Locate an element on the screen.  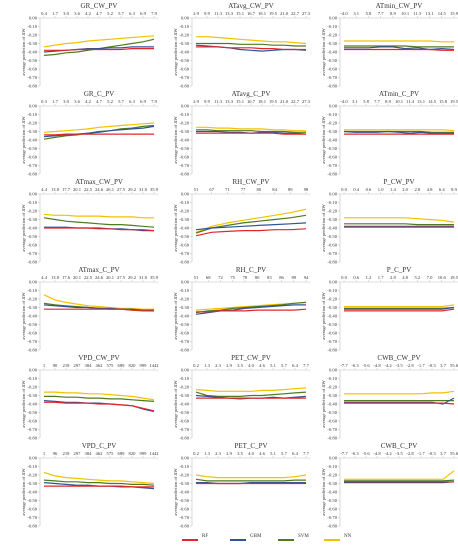
x-tick-label: 31.0 is located at coordinates (143, 189).